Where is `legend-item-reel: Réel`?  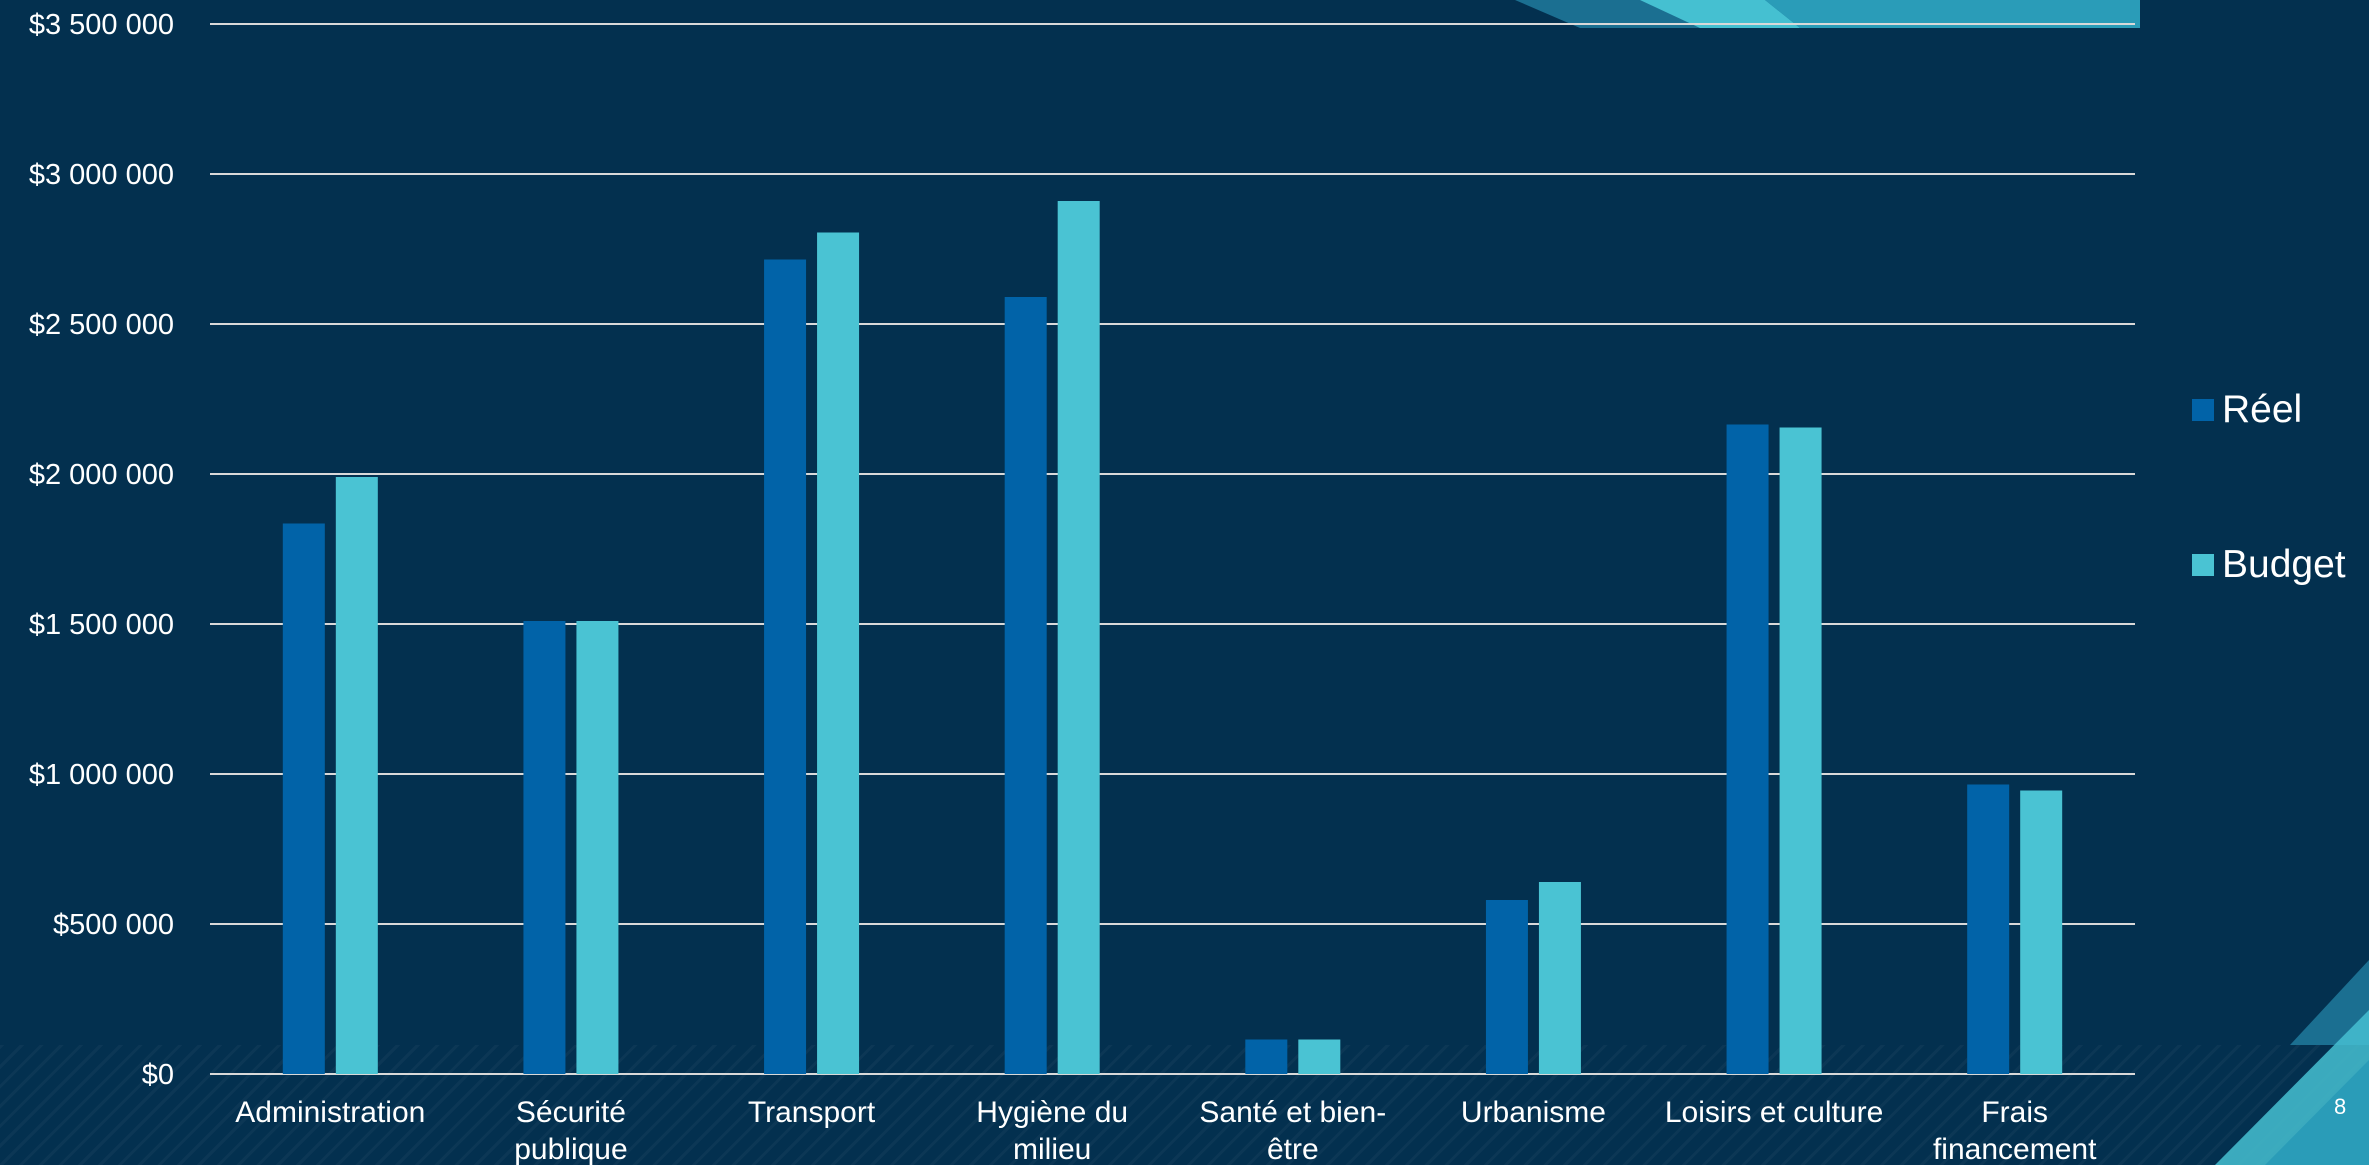
legend-item-reel: Réel is located at coordinates (2269, 410).